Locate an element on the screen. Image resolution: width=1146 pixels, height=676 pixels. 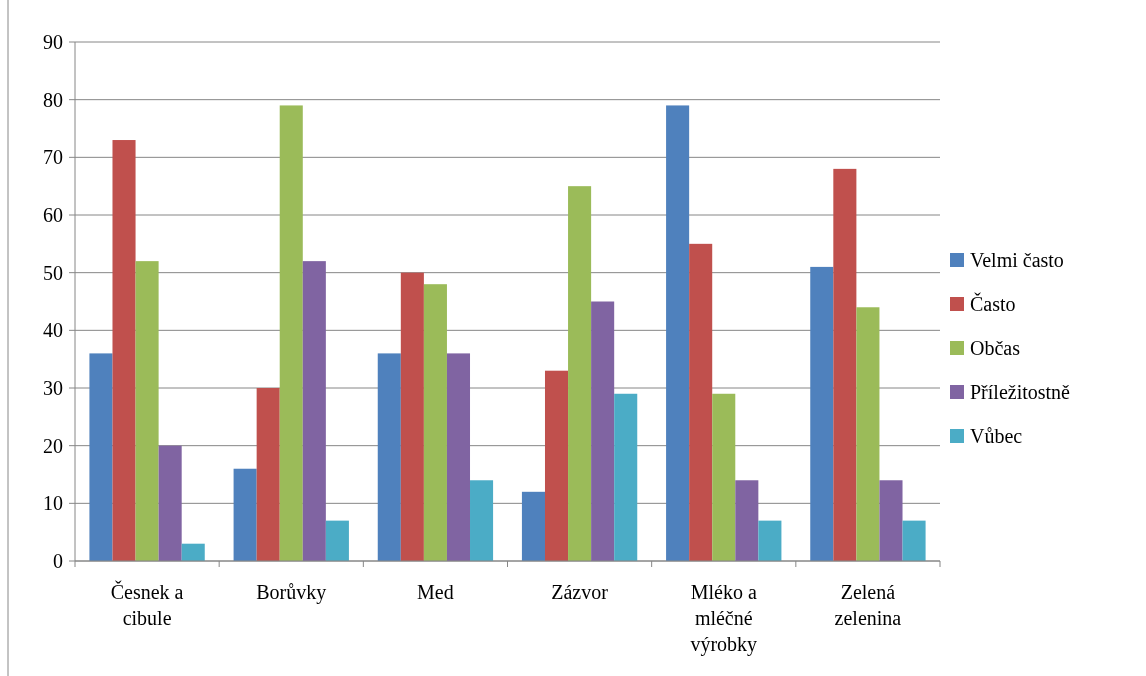
legend-label: Velmi často is located at coordinates (1017, 260).